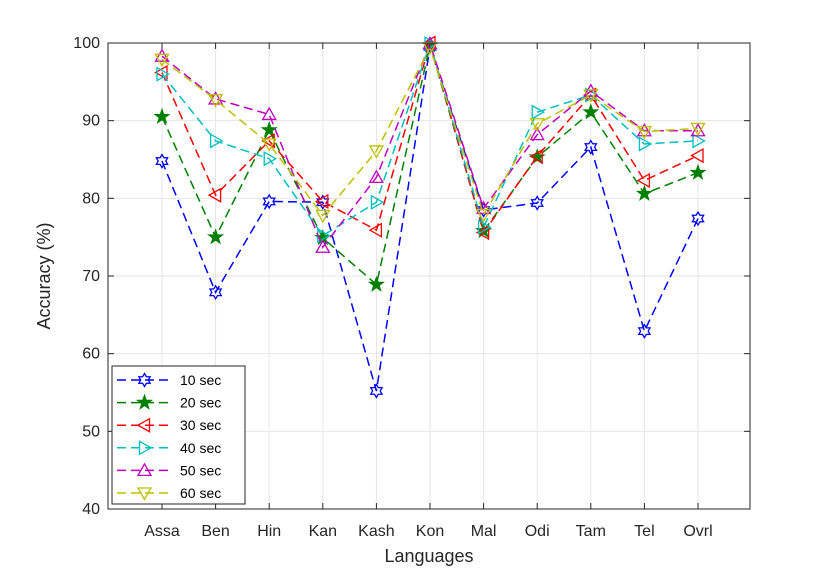 The image size is (830, 572). I want to click on x-tick-label: Hin, so click(269, 531).